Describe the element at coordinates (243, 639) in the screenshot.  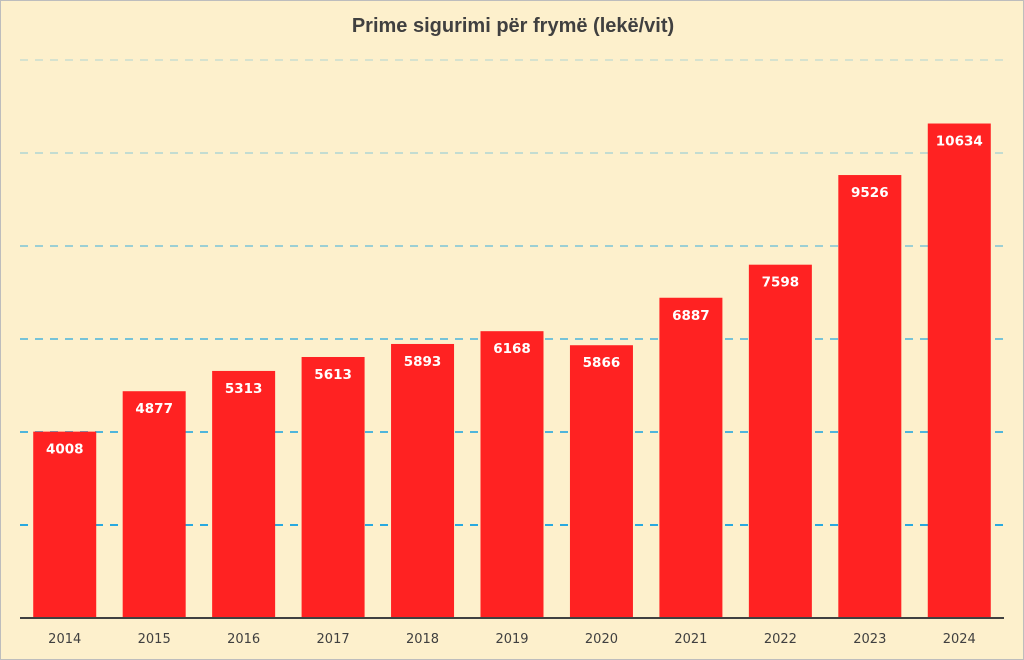
I see `x-tick-label: 2016` at that location.